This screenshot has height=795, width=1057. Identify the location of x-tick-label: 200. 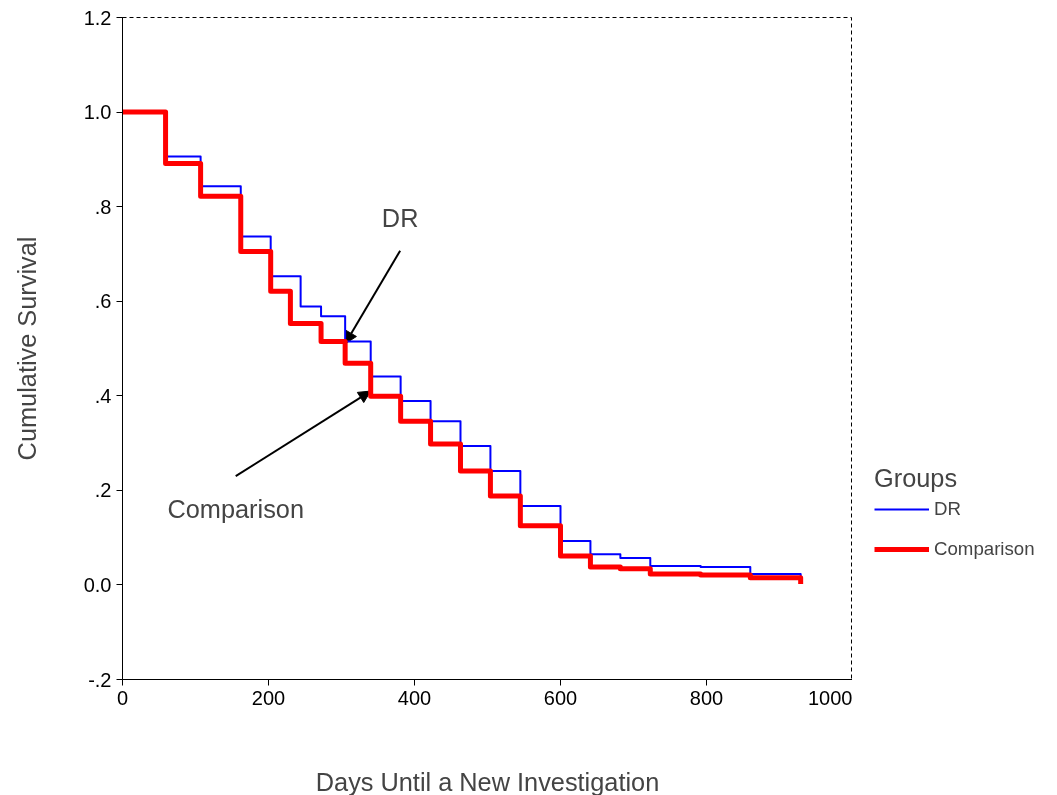
(268, 697).